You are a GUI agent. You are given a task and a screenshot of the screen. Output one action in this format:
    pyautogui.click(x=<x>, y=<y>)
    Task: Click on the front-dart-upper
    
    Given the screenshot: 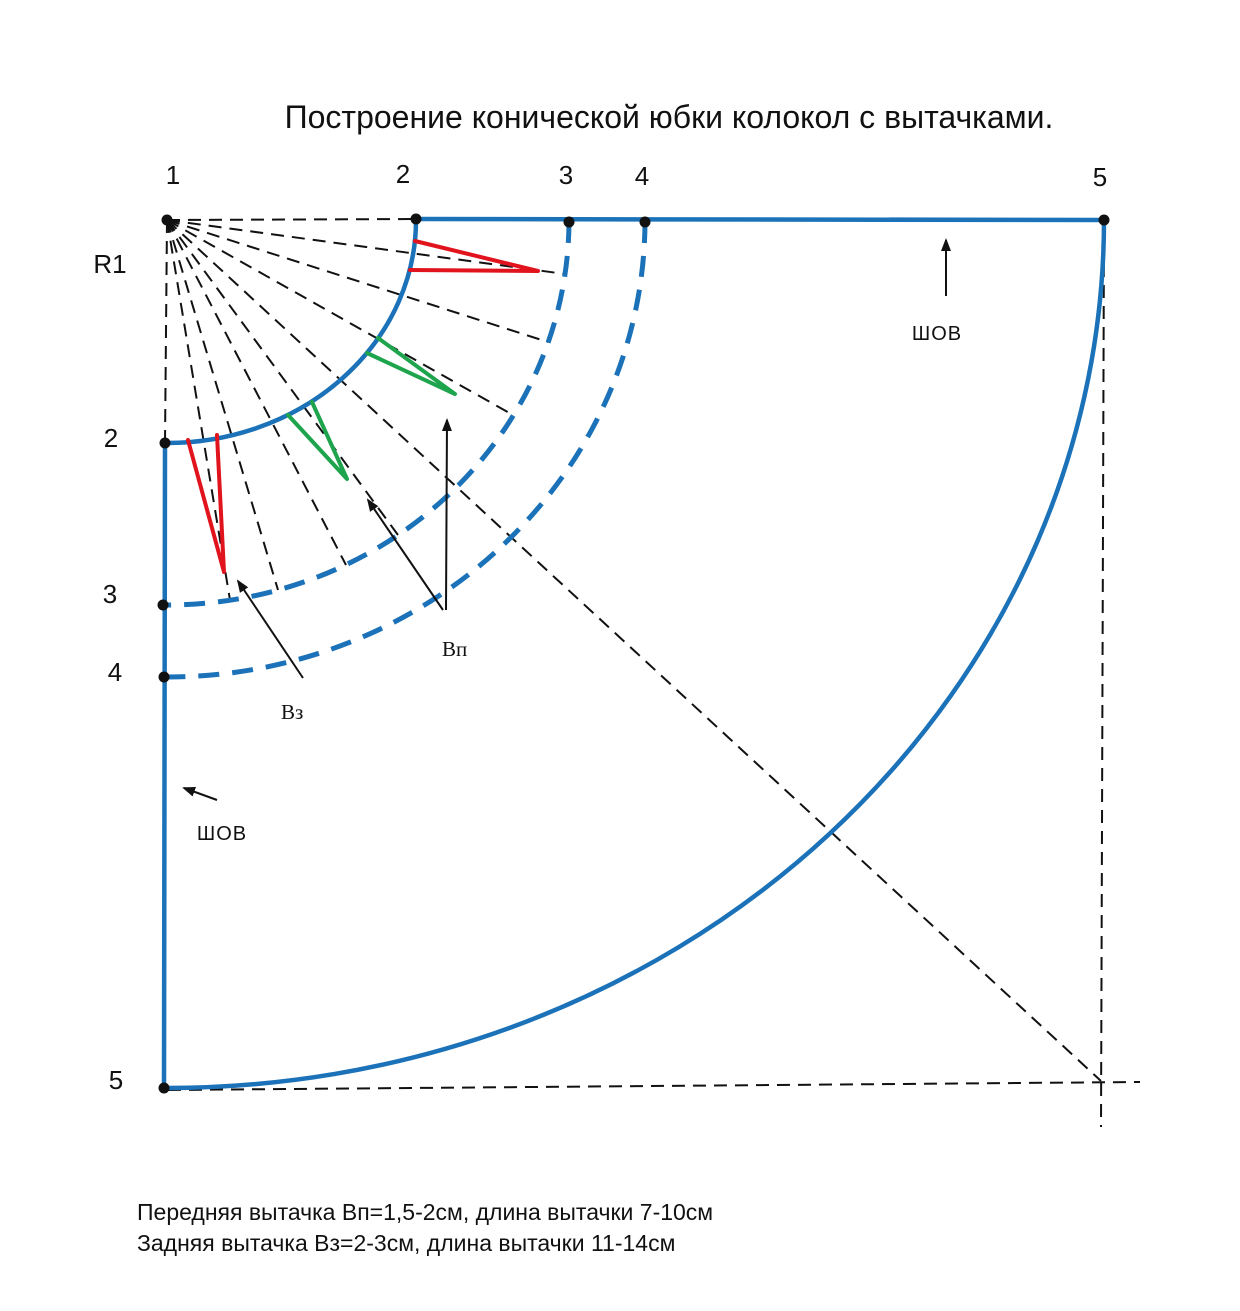 What is the action you would take?
    pyautogui.click(x=411, y=366)
    